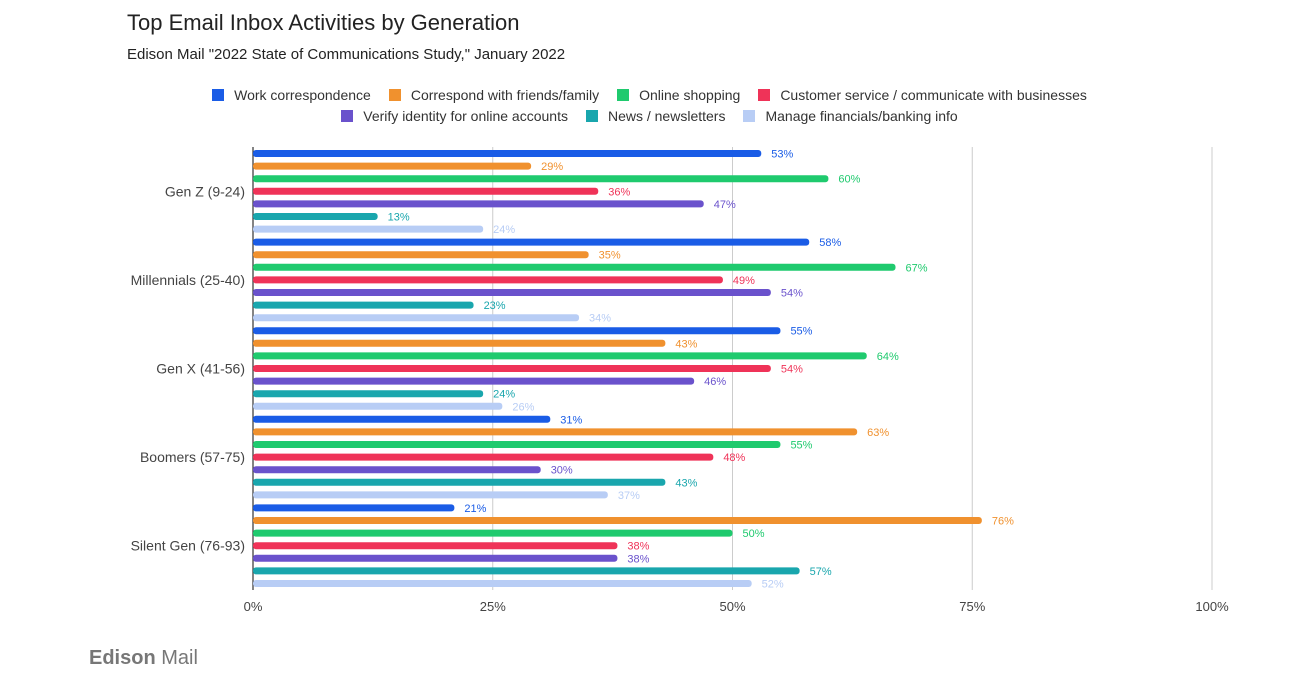 The width and height of the screenshot is (1299, 688). What do you see at coordinates (291, 95) in the screenshot?
I see `legend-item: Work correspondence` at bounding box center [291, 95].